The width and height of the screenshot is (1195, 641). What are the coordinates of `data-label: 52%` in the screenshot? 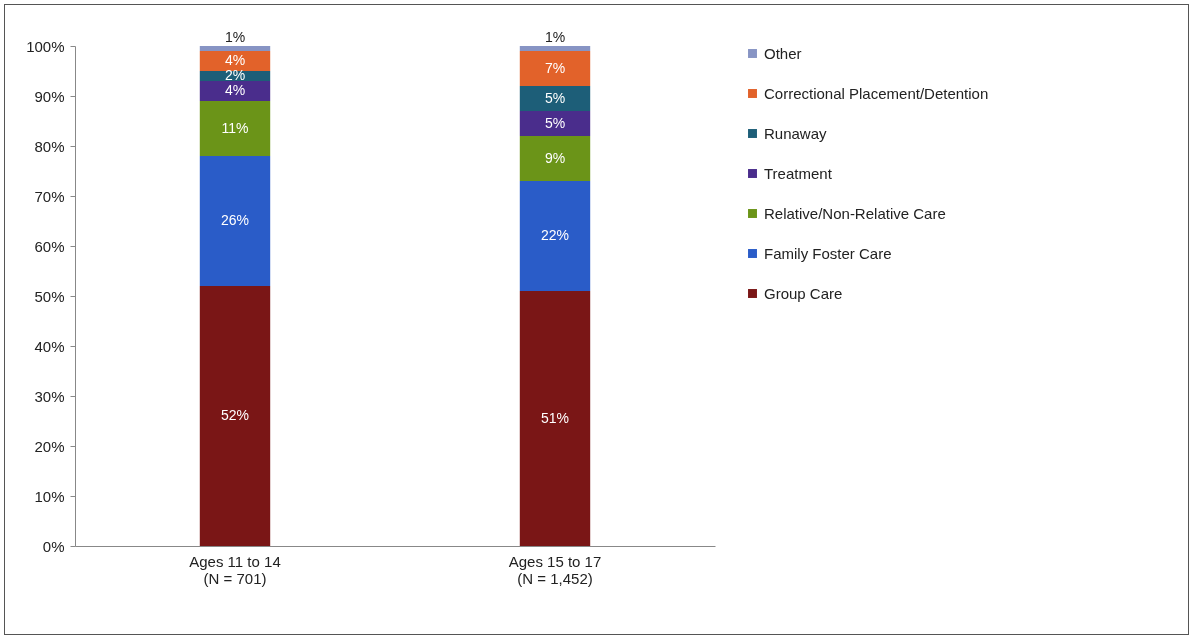 It's located at (235, 415).